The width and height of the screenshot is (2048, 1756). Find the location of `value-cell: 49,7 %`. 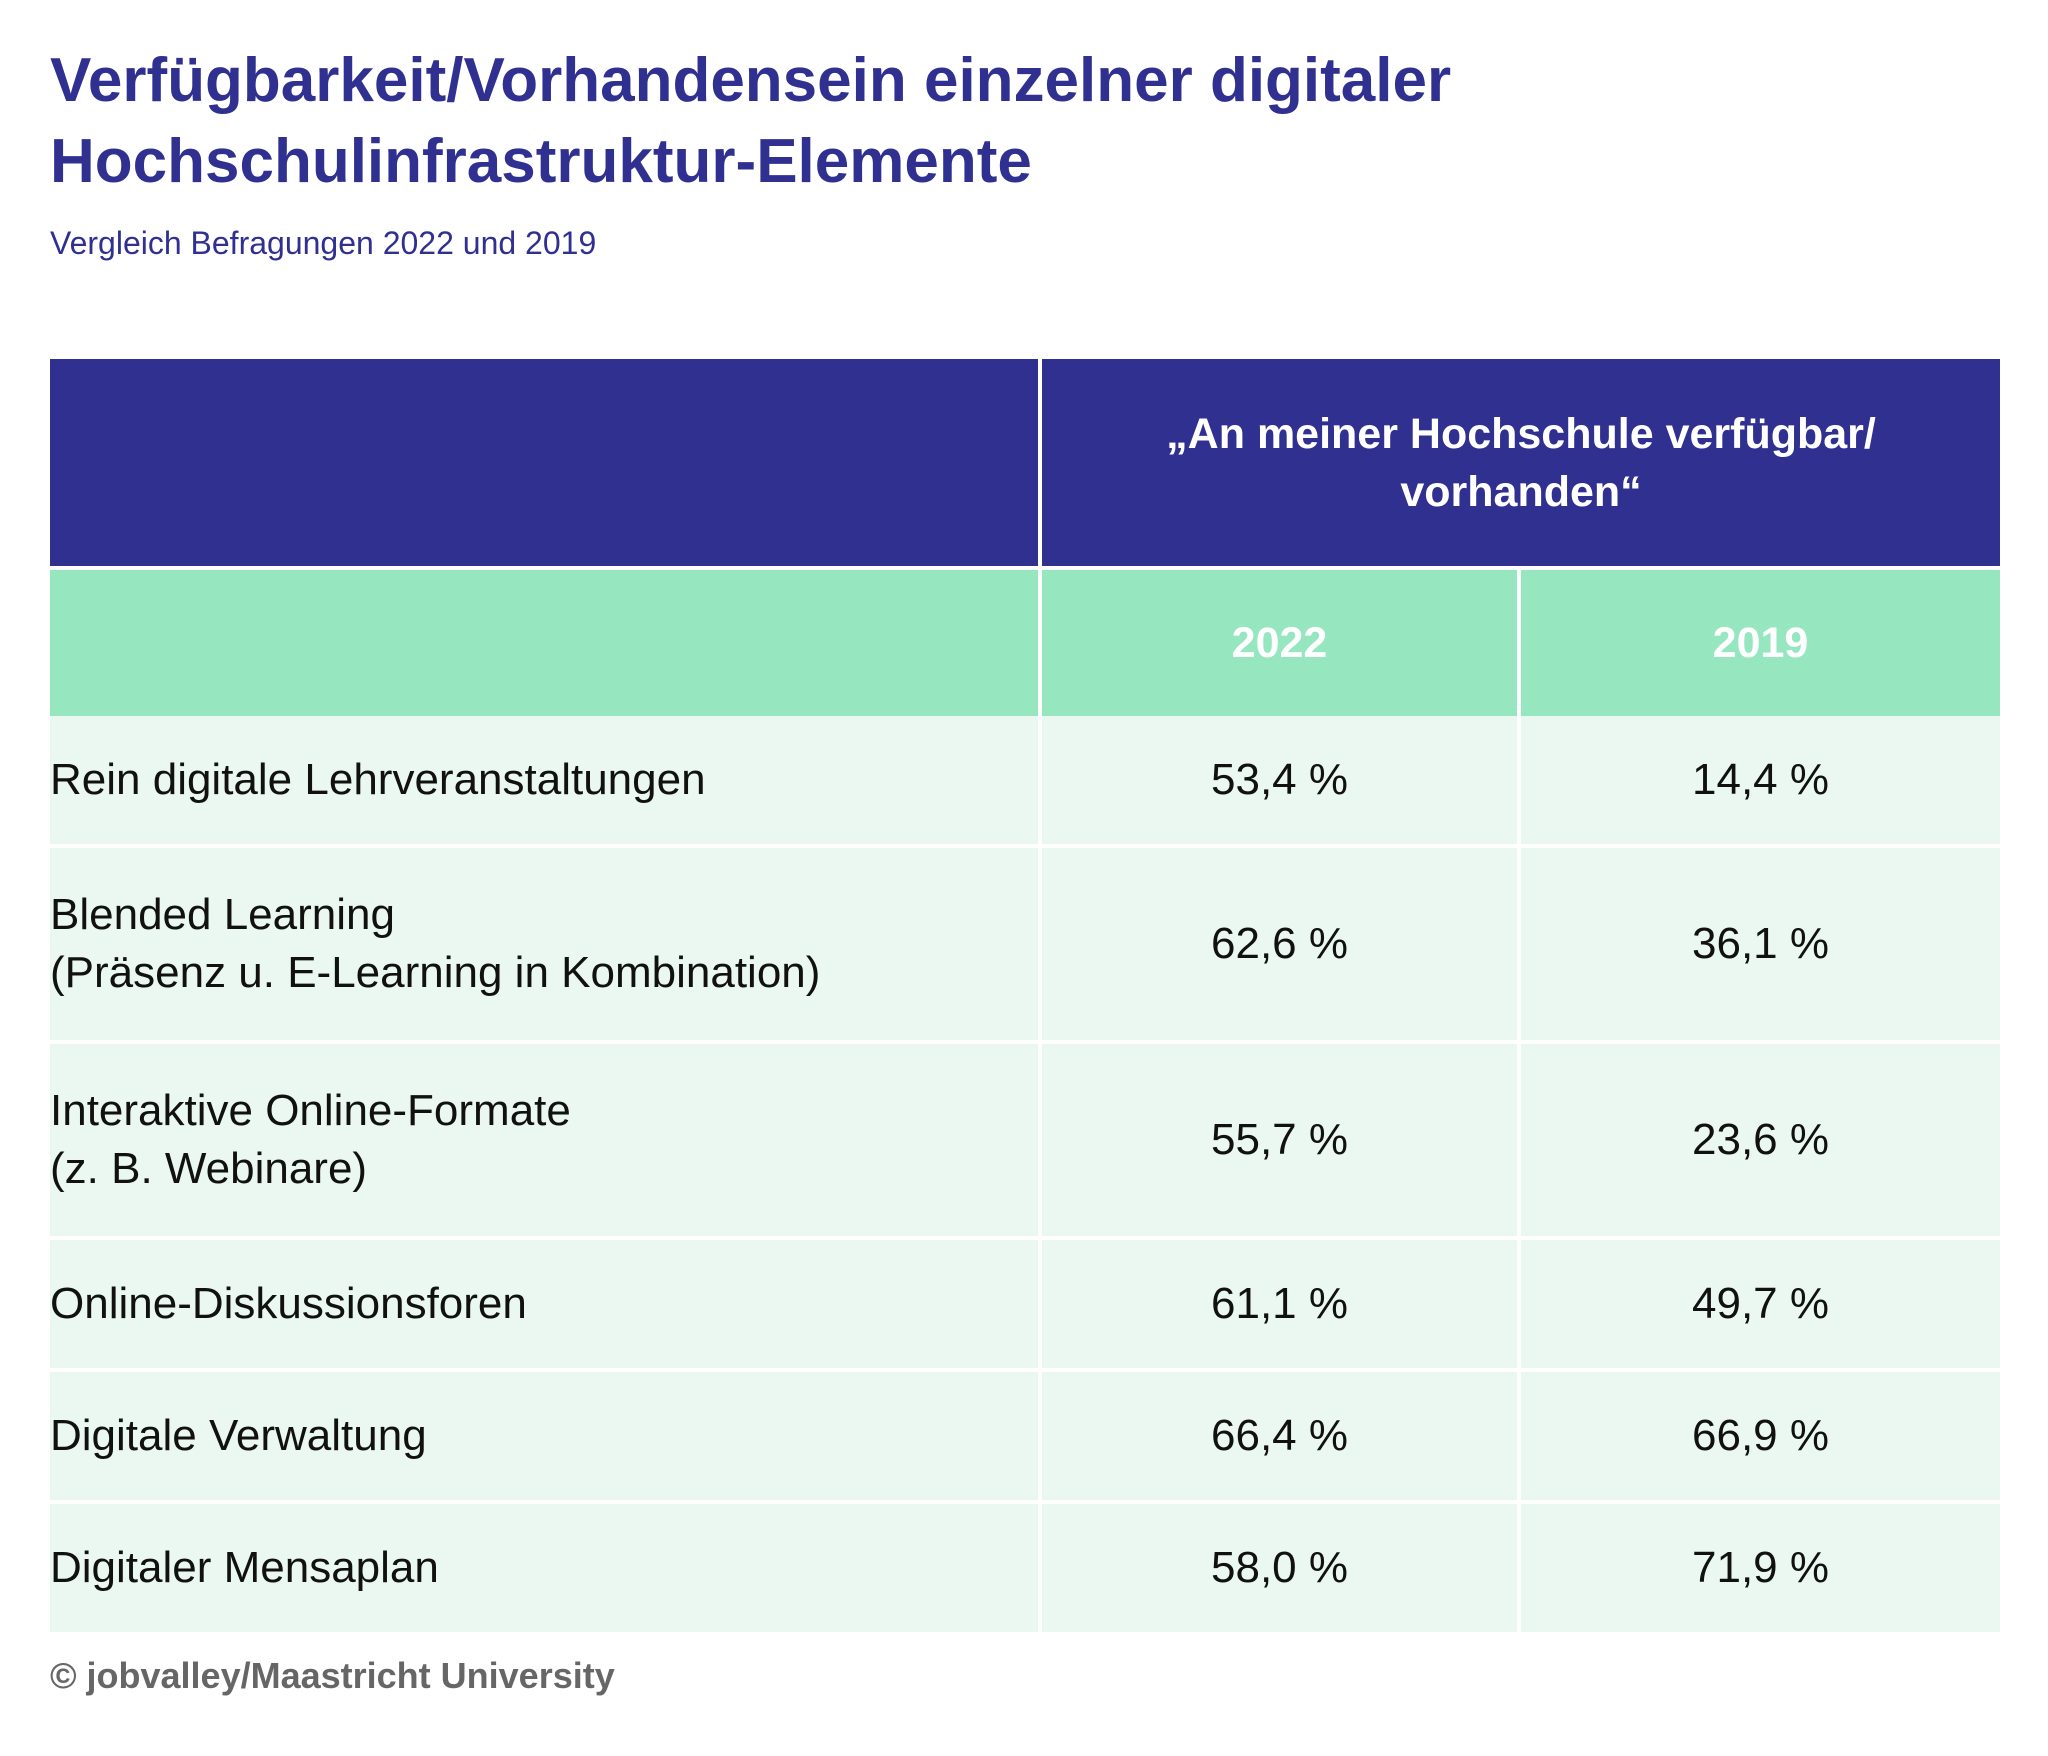

value-cell: 49,7 % is located at coordinates (1758, 1304).